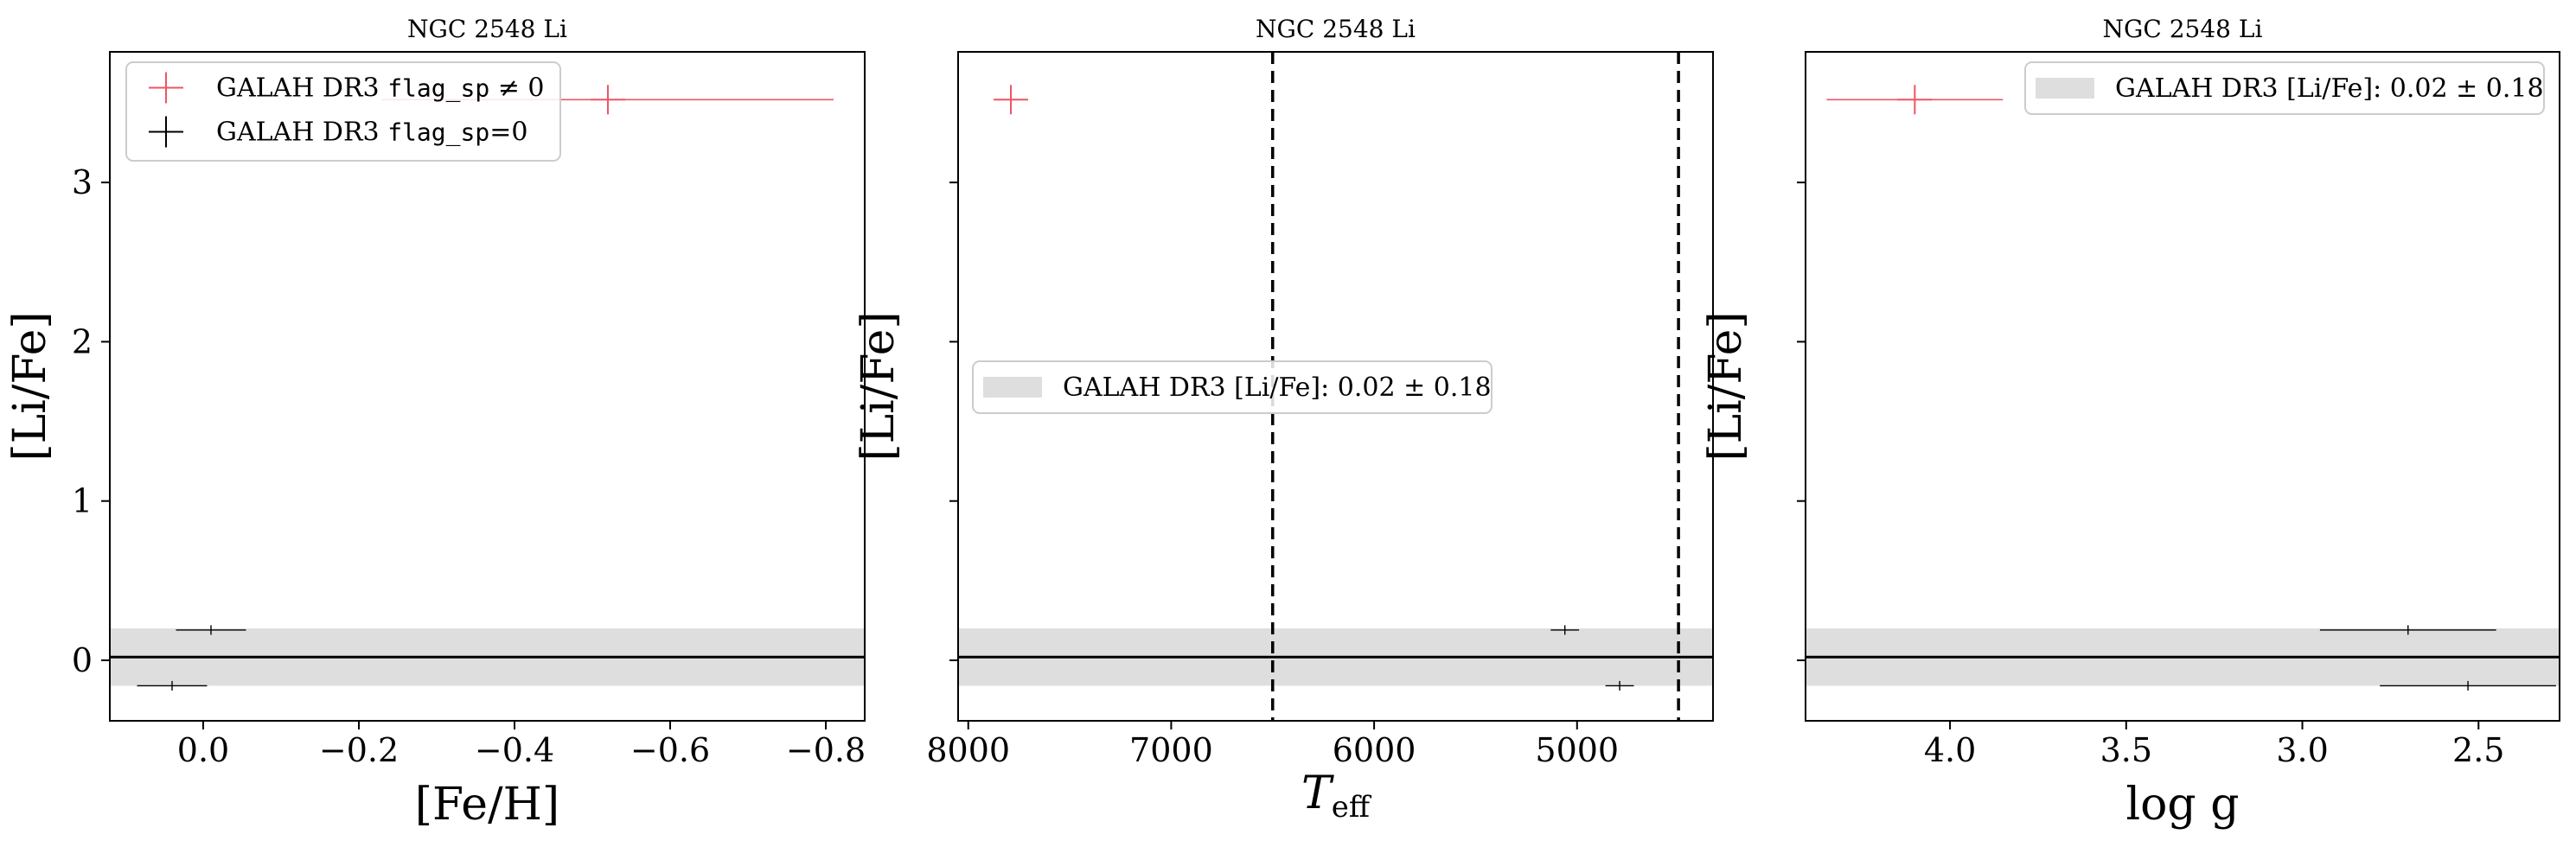  I want to click on x-tick-label: −0.8, so click(826, 750).